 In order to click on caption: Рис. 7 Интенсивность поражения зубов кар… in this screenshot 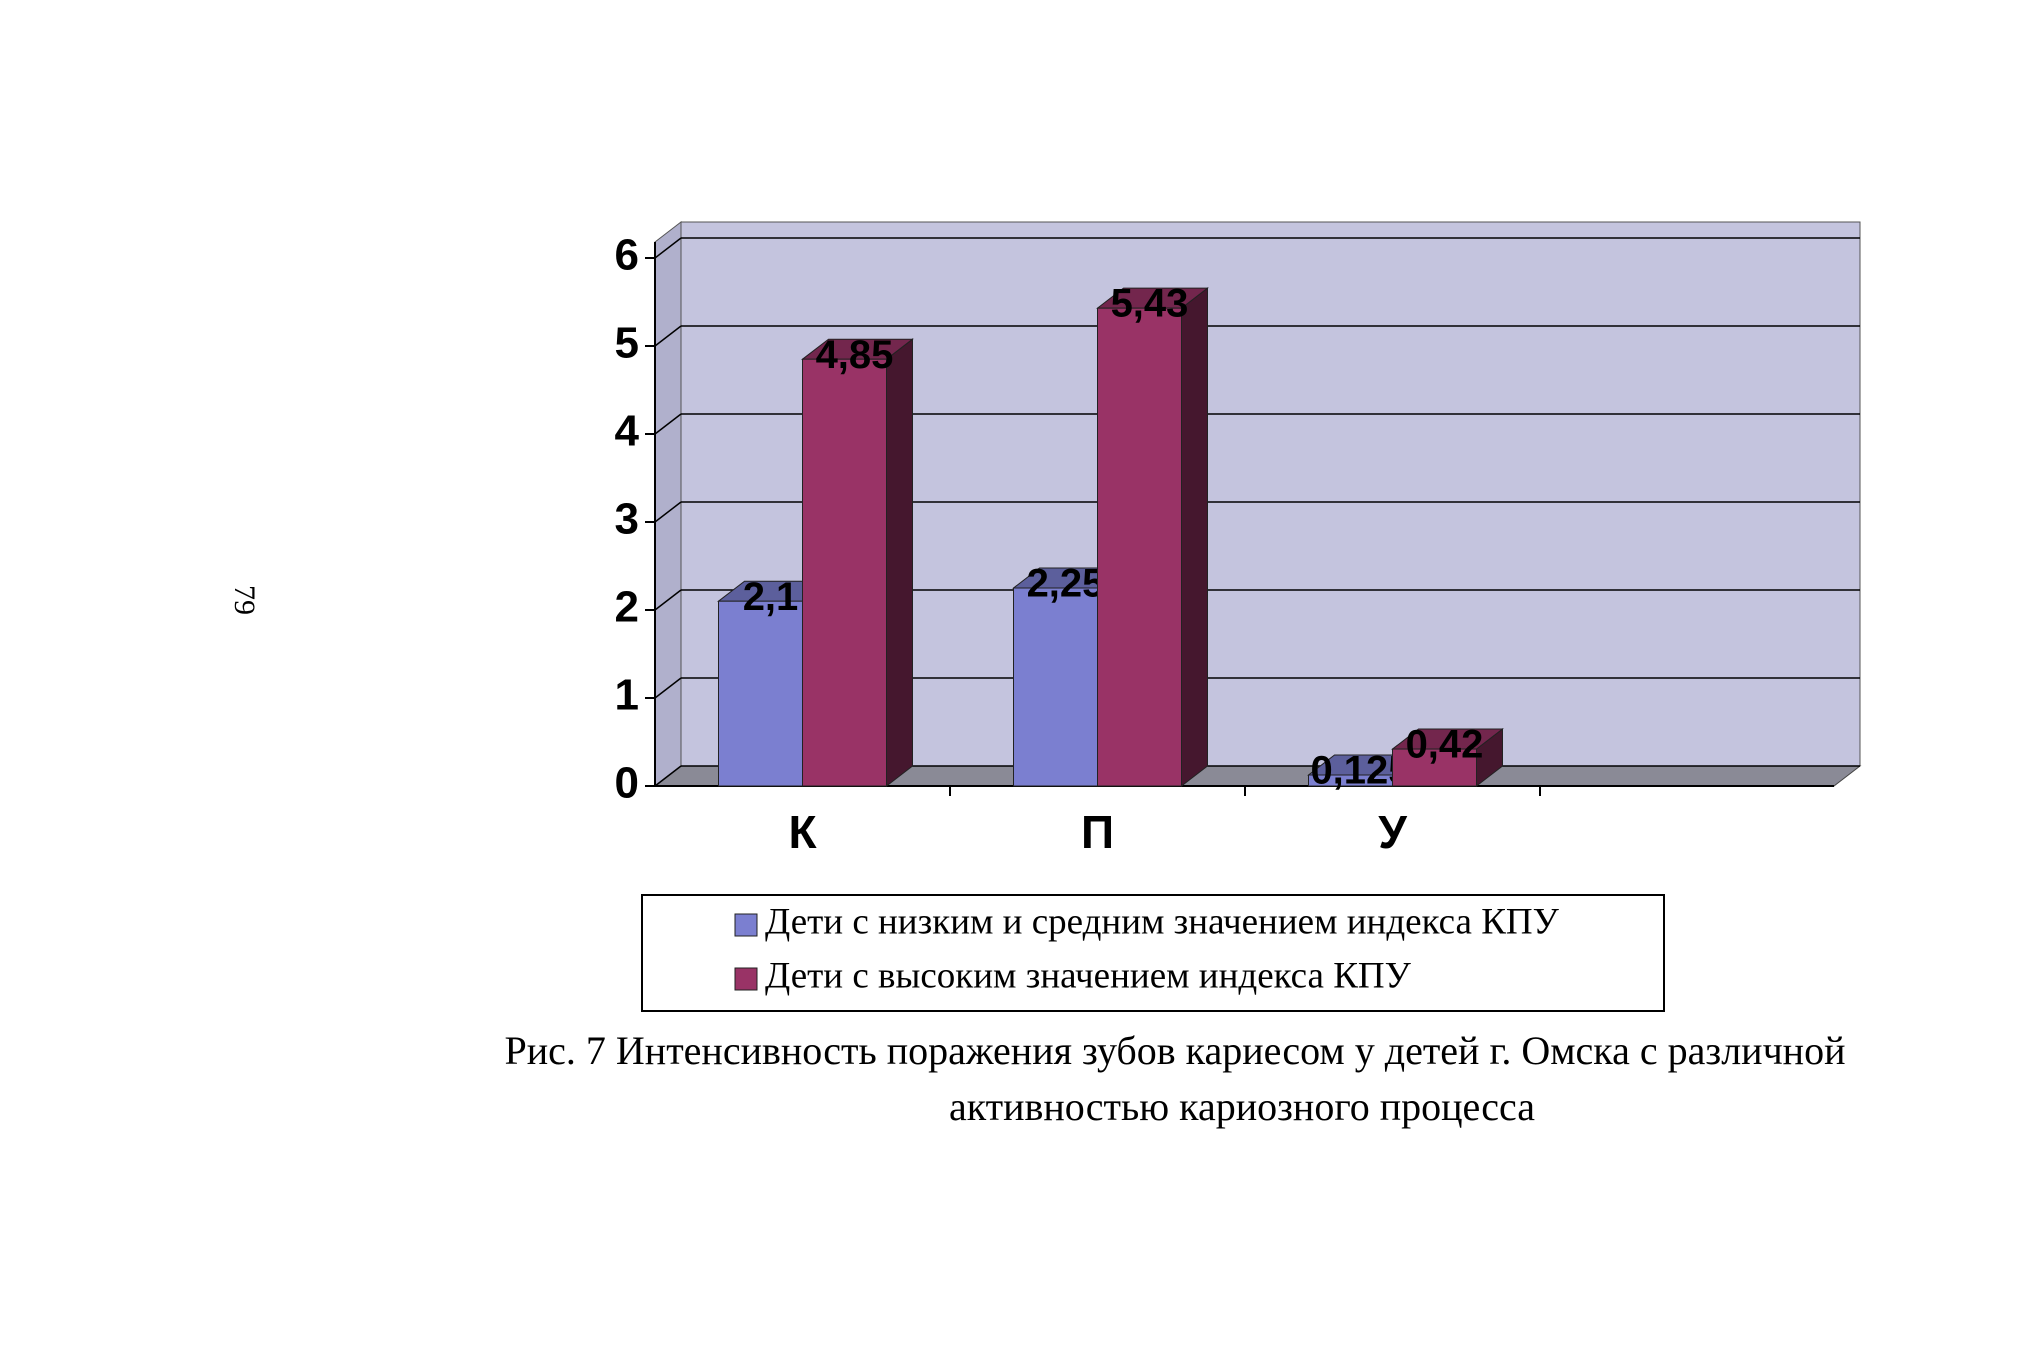, I will do `click(1175, 1050)`.